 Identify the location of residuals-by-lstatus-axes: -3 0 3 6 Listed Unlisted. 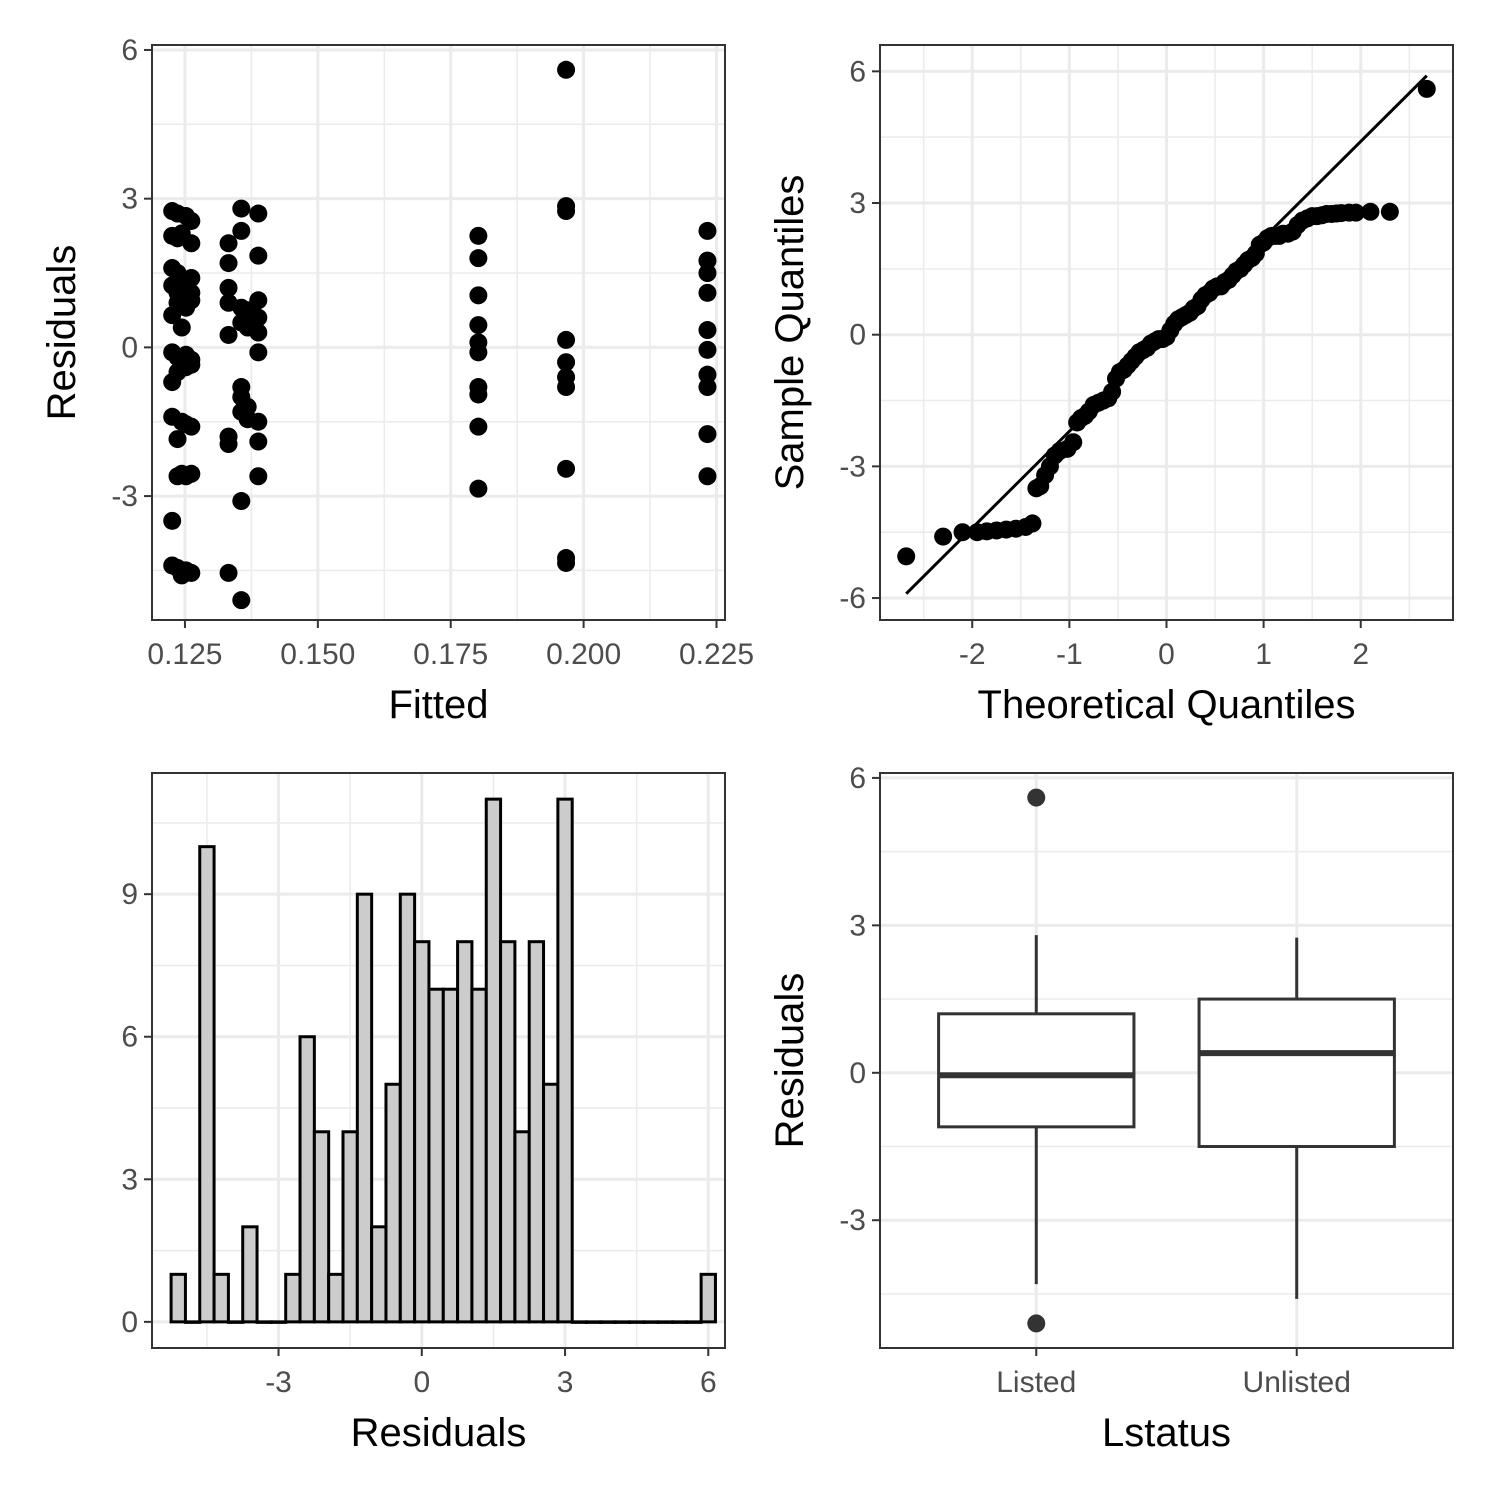
(1095, 1080).